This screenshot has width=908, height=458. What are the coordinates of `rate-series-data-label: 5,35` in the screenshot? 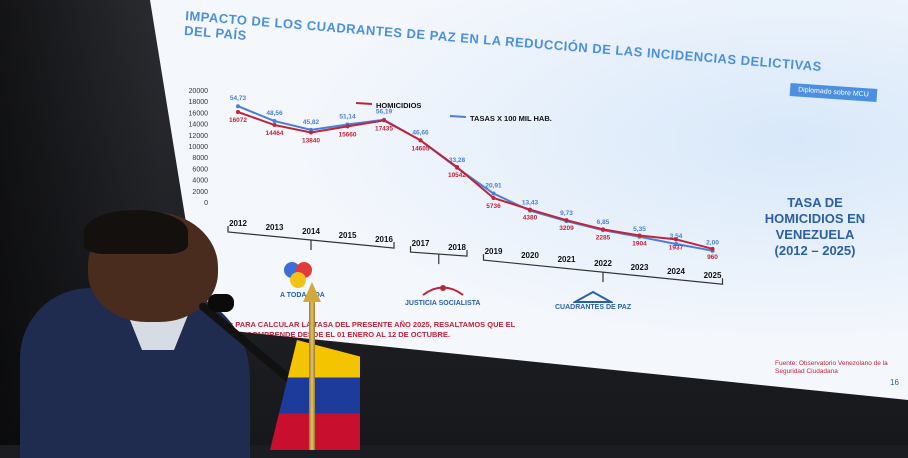 It's located at (639, 229).